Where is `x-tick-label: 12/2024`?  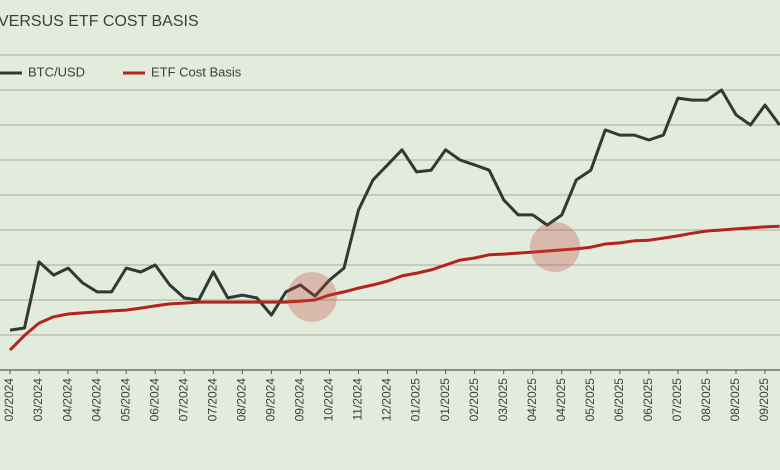
x-tick-label: 12/2024 is located at coordinates (387, 400).